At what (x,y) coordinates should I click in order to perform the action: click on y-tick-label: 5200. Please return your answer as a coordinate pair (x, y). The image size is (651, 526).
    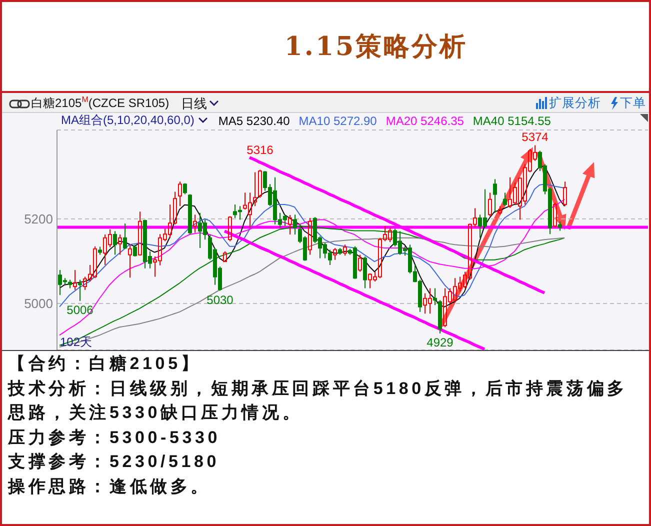
    Looking at the image, I should click on (38, 218).